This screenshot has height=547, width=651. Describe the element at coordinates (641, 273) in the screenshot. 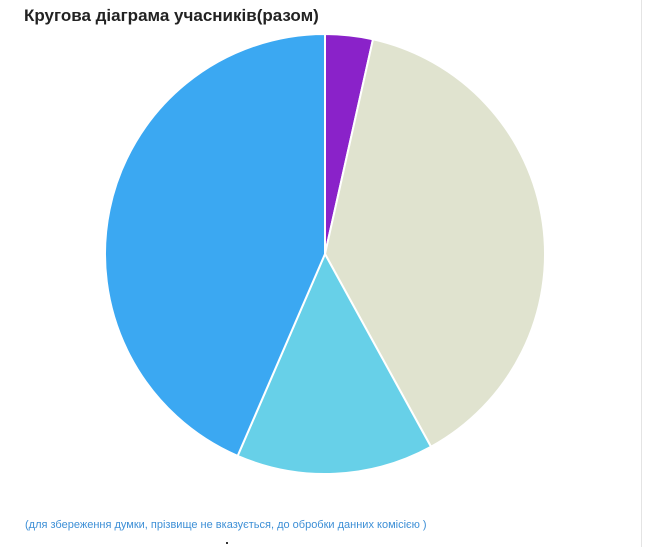

I see `right-divider` at that location.